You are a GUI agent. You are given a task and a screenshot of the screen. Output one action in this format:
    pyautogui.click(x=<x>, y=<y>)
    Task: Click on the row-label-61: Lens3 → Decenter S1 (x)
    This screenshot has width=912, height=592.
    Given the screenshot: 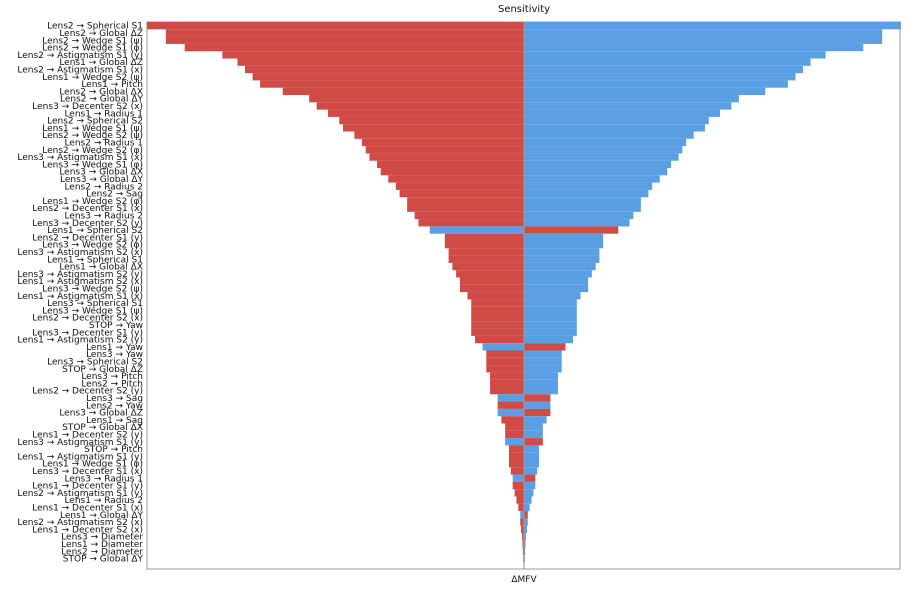 What is the action you would take?
    pyautogui.click(x=87, y=472)
    